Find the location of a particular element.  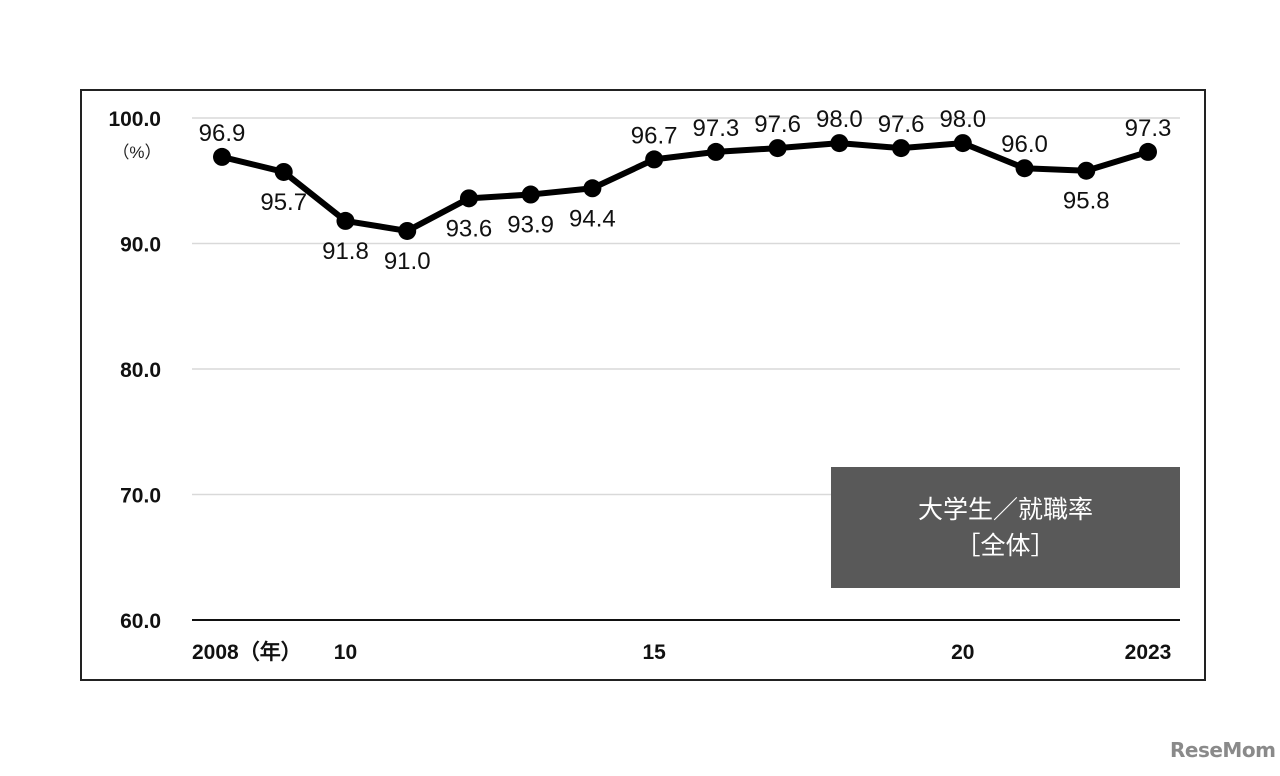

data-label: 95.8 is located at coordinates (1086, 201).